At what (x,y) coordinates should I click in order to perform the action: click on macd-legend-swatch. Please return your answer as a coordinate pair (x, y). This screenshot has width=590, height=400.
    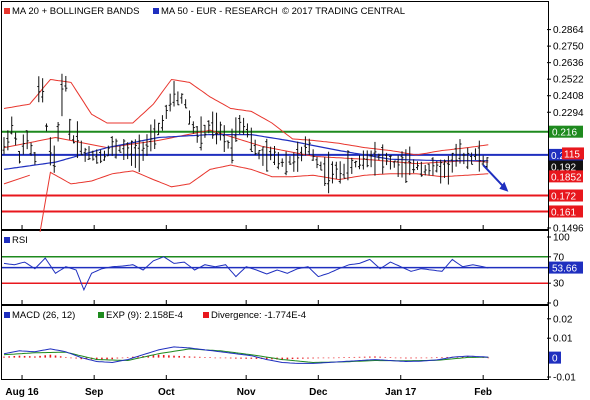
    Looking at the image, I should click on (7, 315).